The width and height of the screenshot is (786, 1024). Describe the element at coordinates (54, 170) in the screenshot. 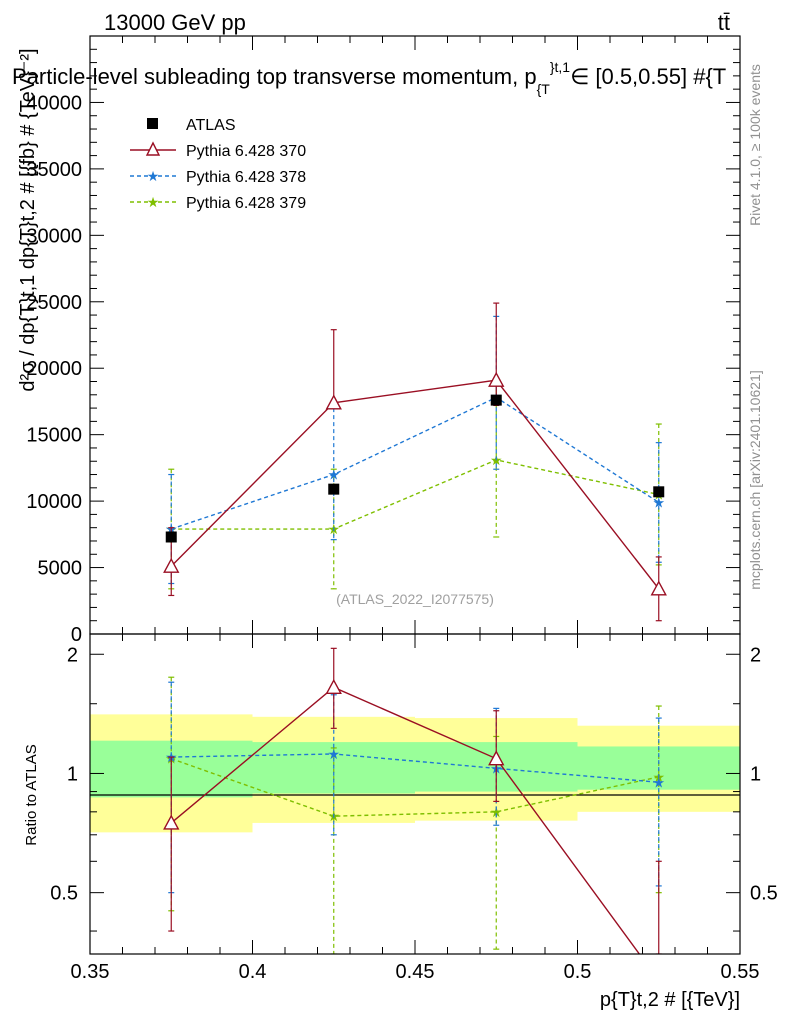

I see `y-tick-label: 35000` at that location.